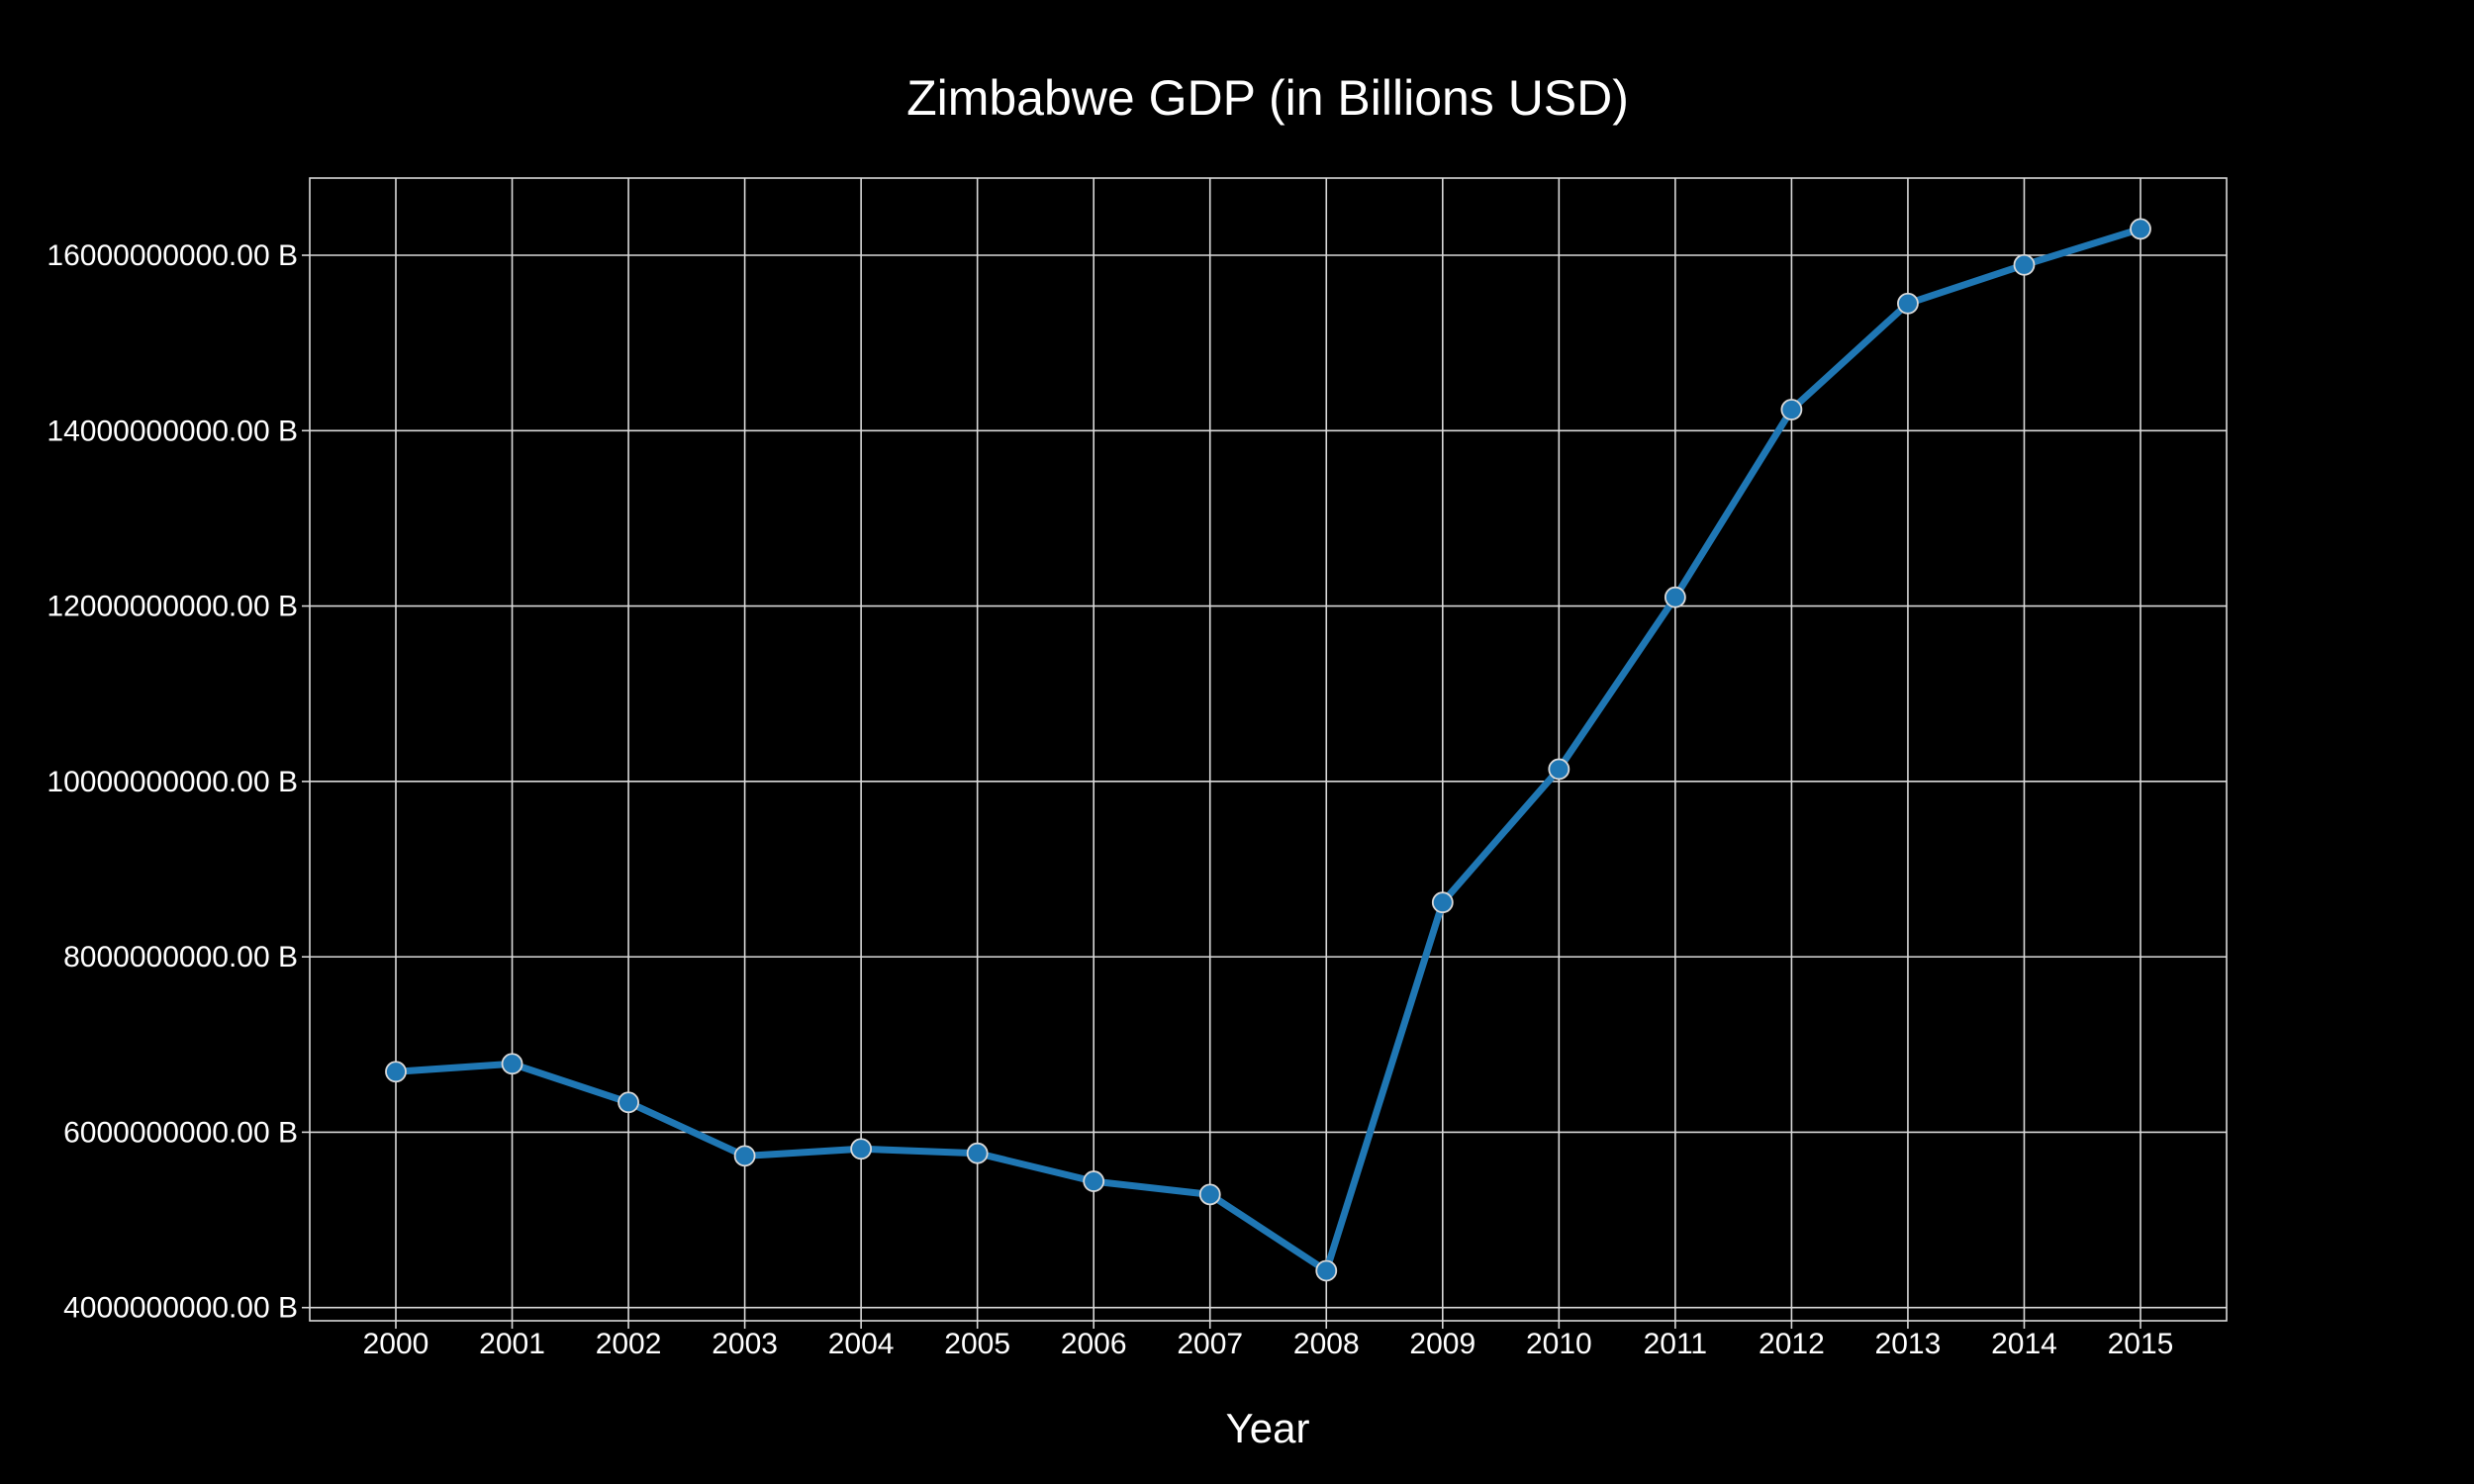 The width and height of the screenshot is (2474, 1484). I want to click on x-tick-label: 2007, so click(1210, 1344).